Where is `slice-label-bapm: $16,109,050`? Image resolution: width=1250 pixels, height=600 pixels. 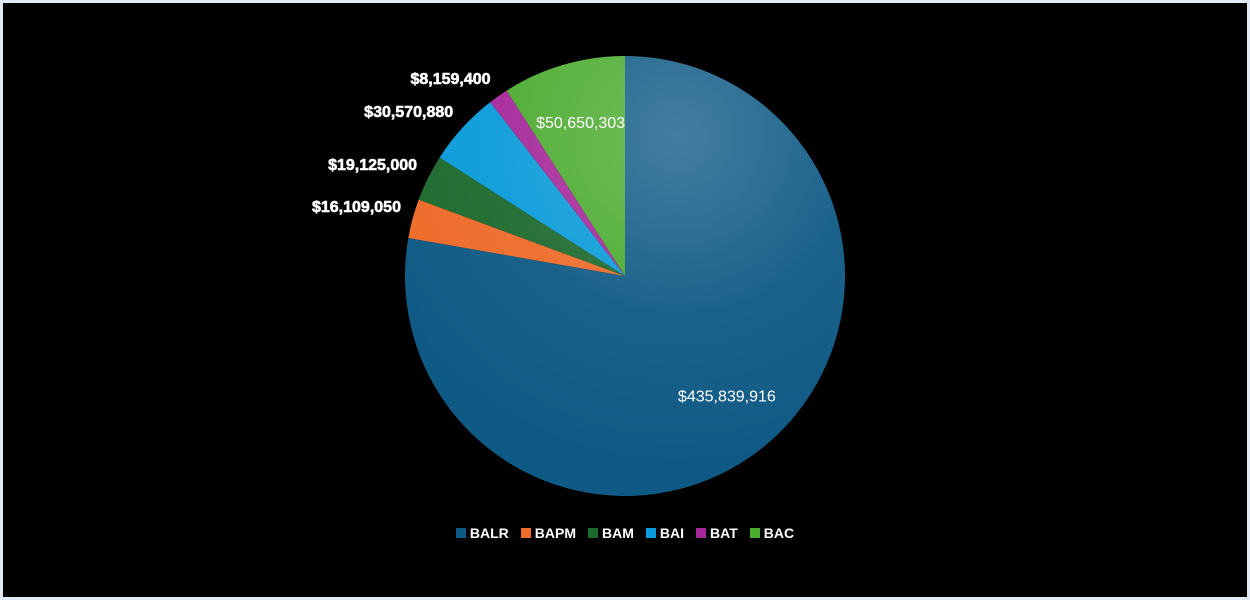 slice-label-bapm: $16,109,050 is located at coordinates (356, 207).